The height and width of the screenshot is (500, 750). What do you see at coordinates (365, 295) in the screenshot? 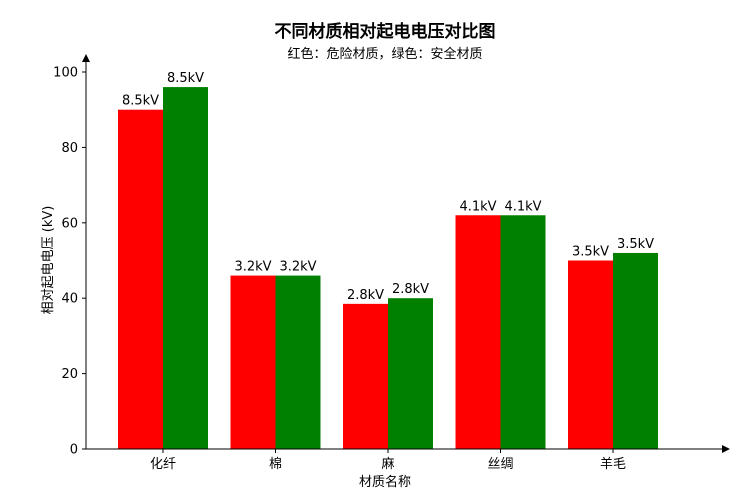
I see `data-label-2-series-0: 2.8kV` at bounding box center [365, 295].